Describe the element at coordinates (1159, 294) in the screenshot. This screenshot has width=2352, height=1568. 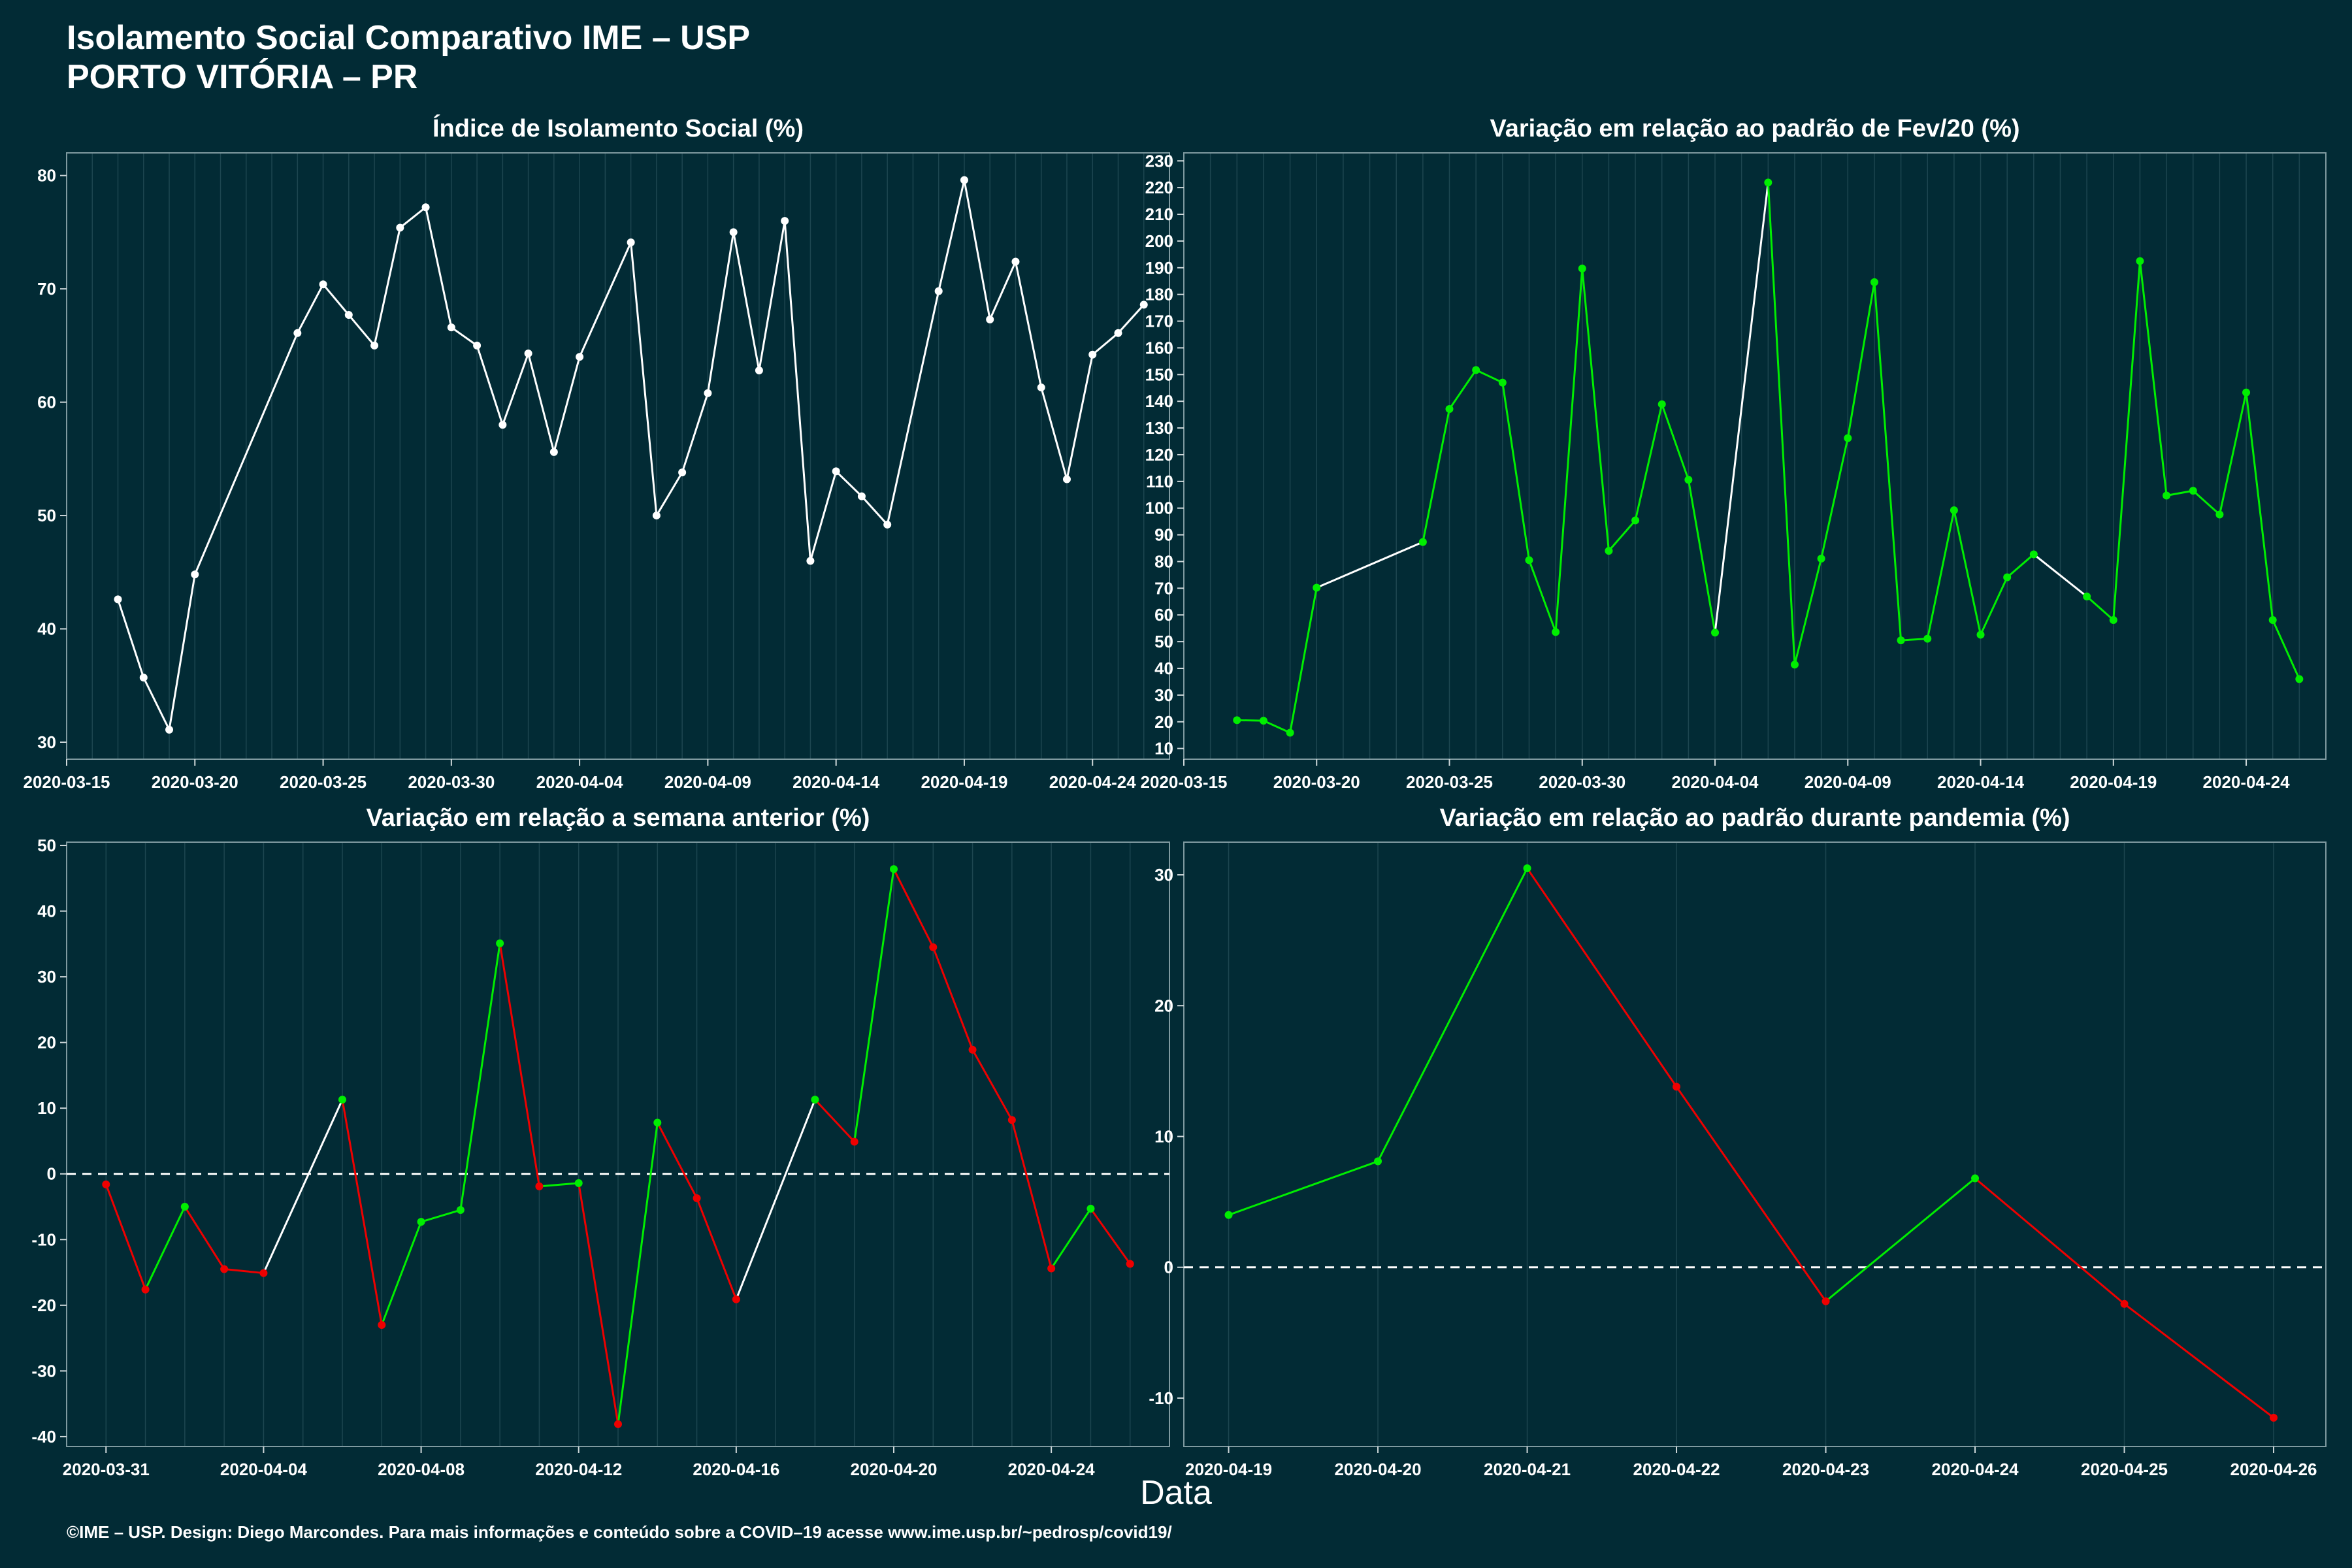
I see `y-tick-label: 180` at that location.